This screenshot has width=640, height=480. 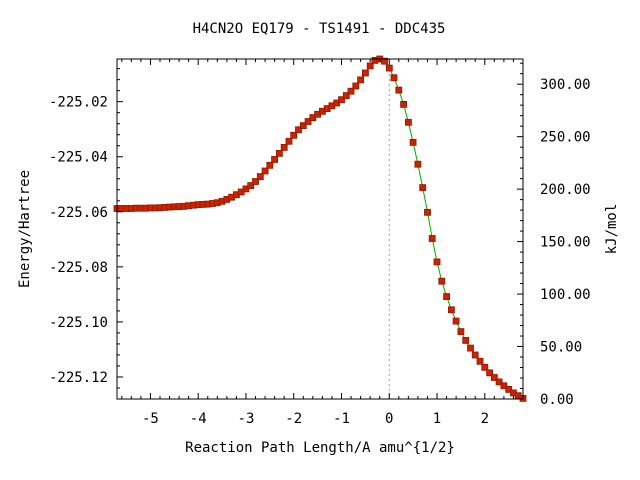 I want to click on y-tick-label: -225.06, so click(x=78, y=213).